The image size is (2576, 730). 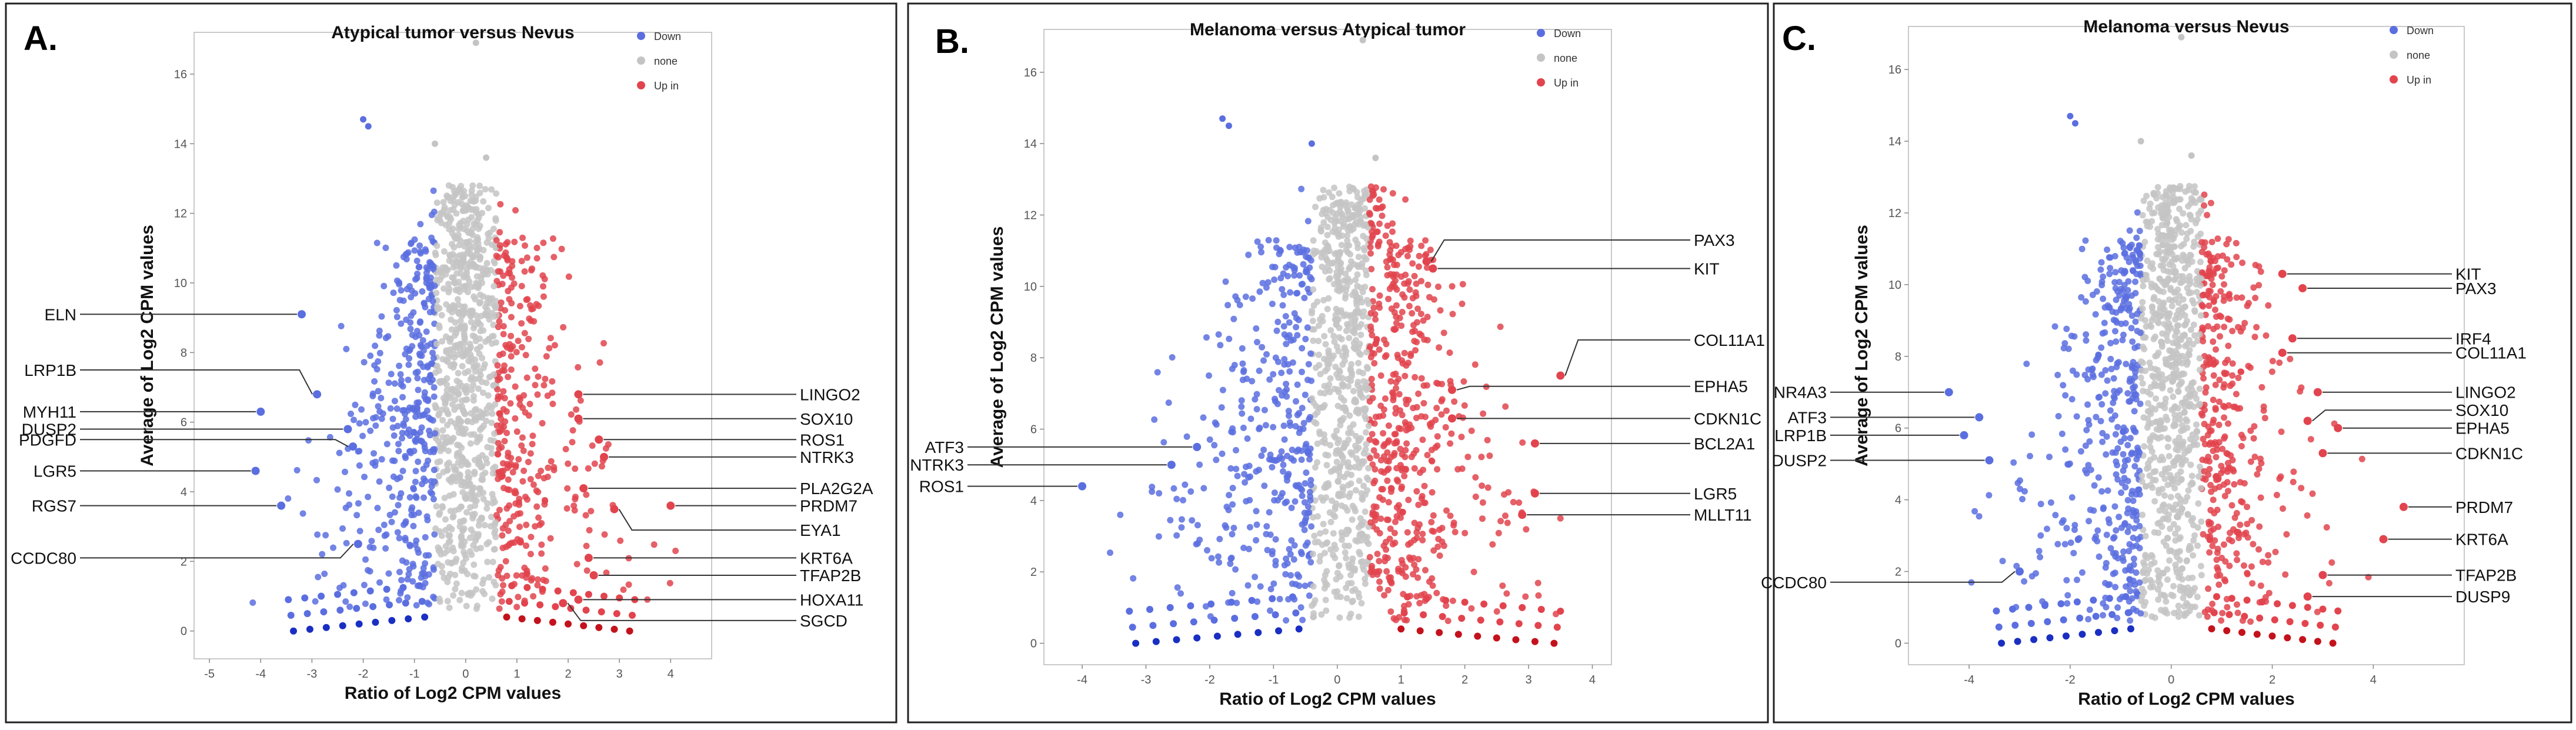 I want to click on gene-label: PAX3, so click(x=1714, y=240).